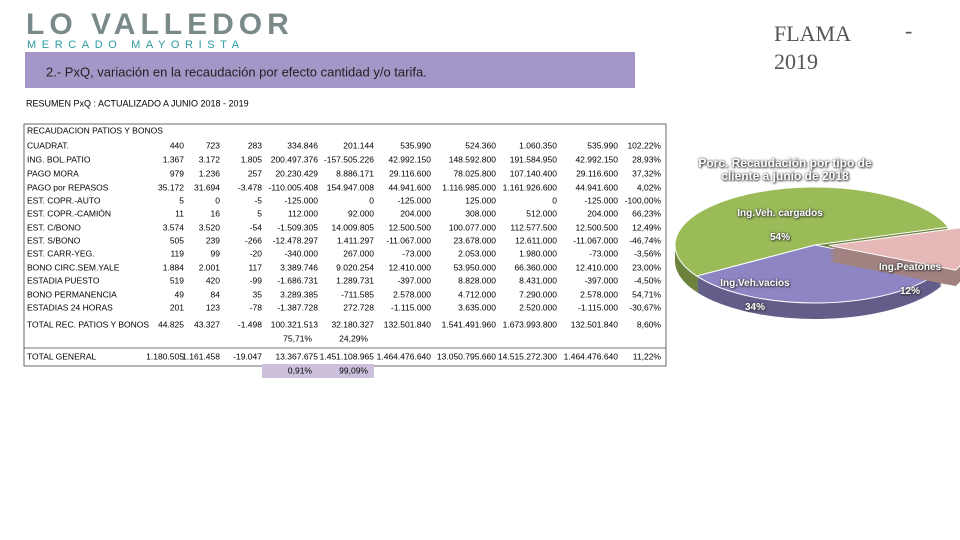  What do you see at coordinates (352, 324) in the screenshot?
I see `cell: 32.180.327` at bounding box center [352, 324].